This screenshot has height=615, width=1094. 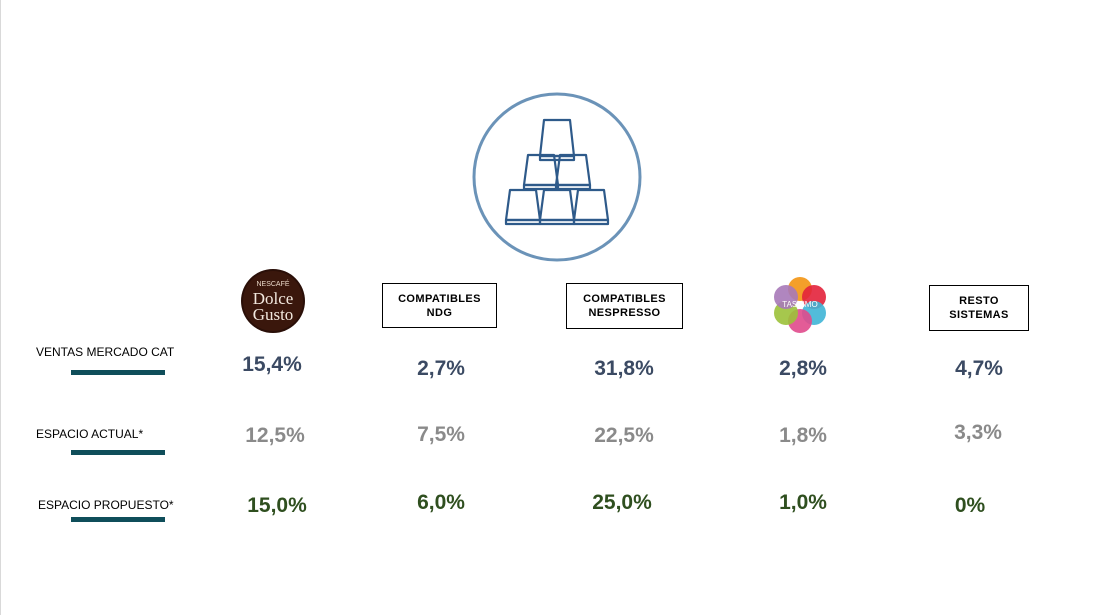 I want to click on value-propuesto-compatibles-nespresso: 25,0%, so click(x=622, y=502).